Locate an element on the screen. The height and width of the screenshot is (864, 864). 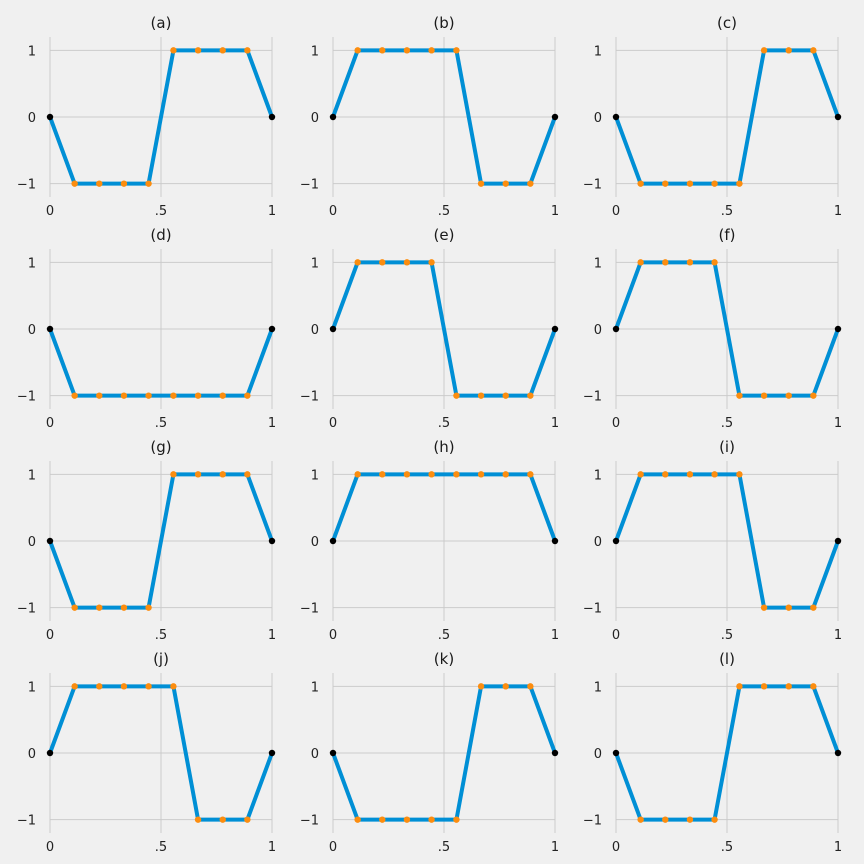
panel-b: (b) 0 .5 1 −1 0 1 is located at coordinates (429, 116).